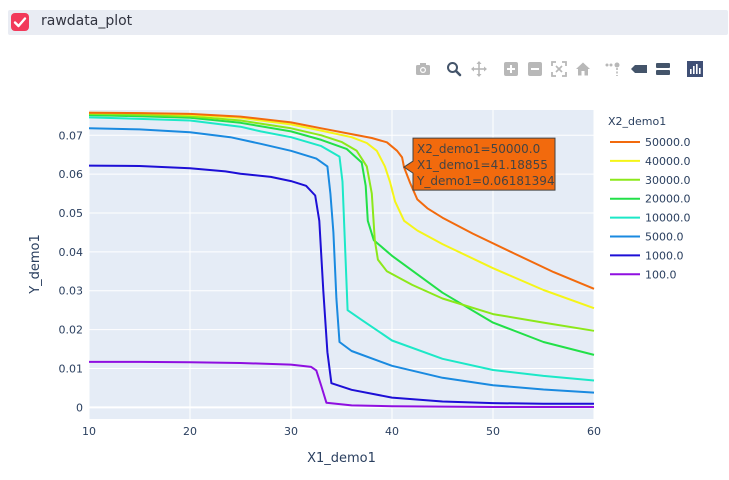 This screenshot has height=480, width=729. I want to click on legend-item: 50000.0, so click(668, 142).